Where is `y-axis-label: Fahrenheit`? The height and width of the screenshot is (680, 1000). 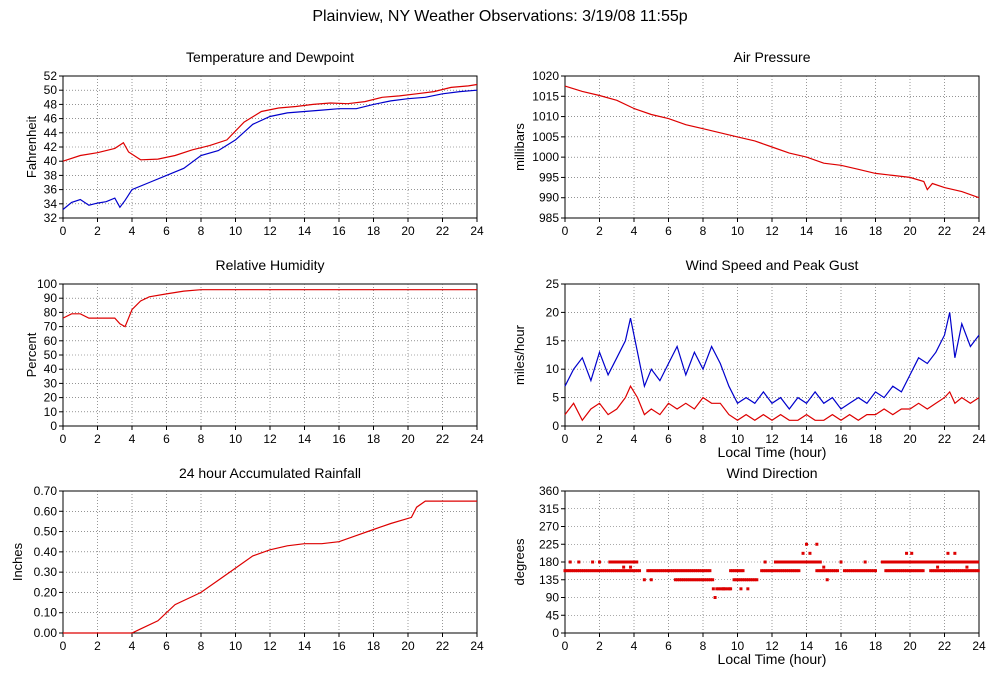 y-axis-label: Fahrenheit is located at coordinates (31, 147).